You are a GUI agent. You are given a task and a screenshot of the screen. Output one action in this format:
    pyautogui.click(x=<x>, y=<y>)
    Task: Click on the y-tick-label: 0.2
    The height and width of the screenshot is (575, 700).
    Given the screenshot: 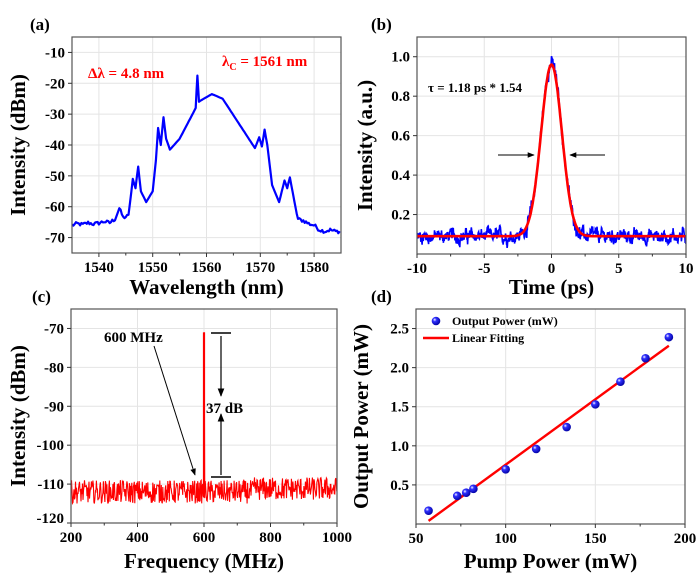 What is the action you would take?
    pyautogui.click(x=400, y=216)
    